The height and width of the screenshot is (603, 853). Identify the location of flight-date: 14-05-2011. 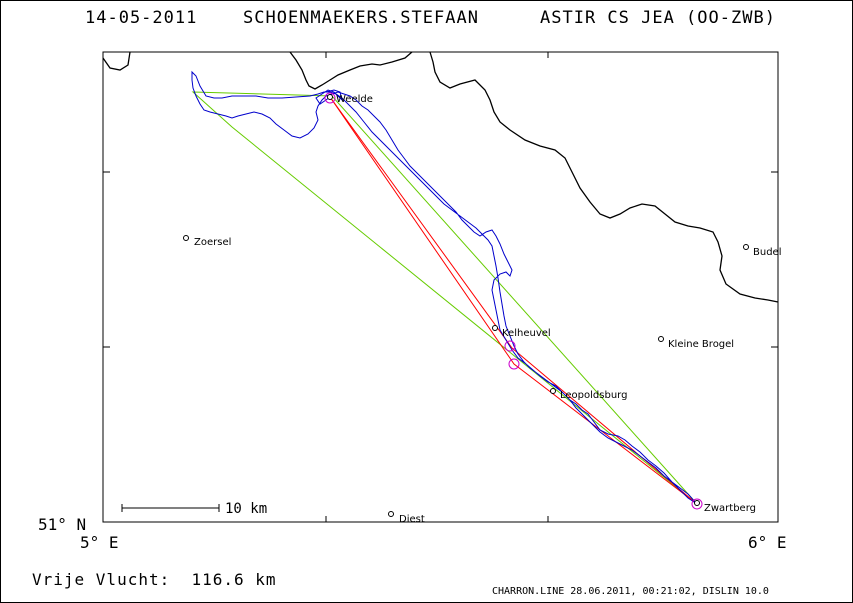
(141, 18).